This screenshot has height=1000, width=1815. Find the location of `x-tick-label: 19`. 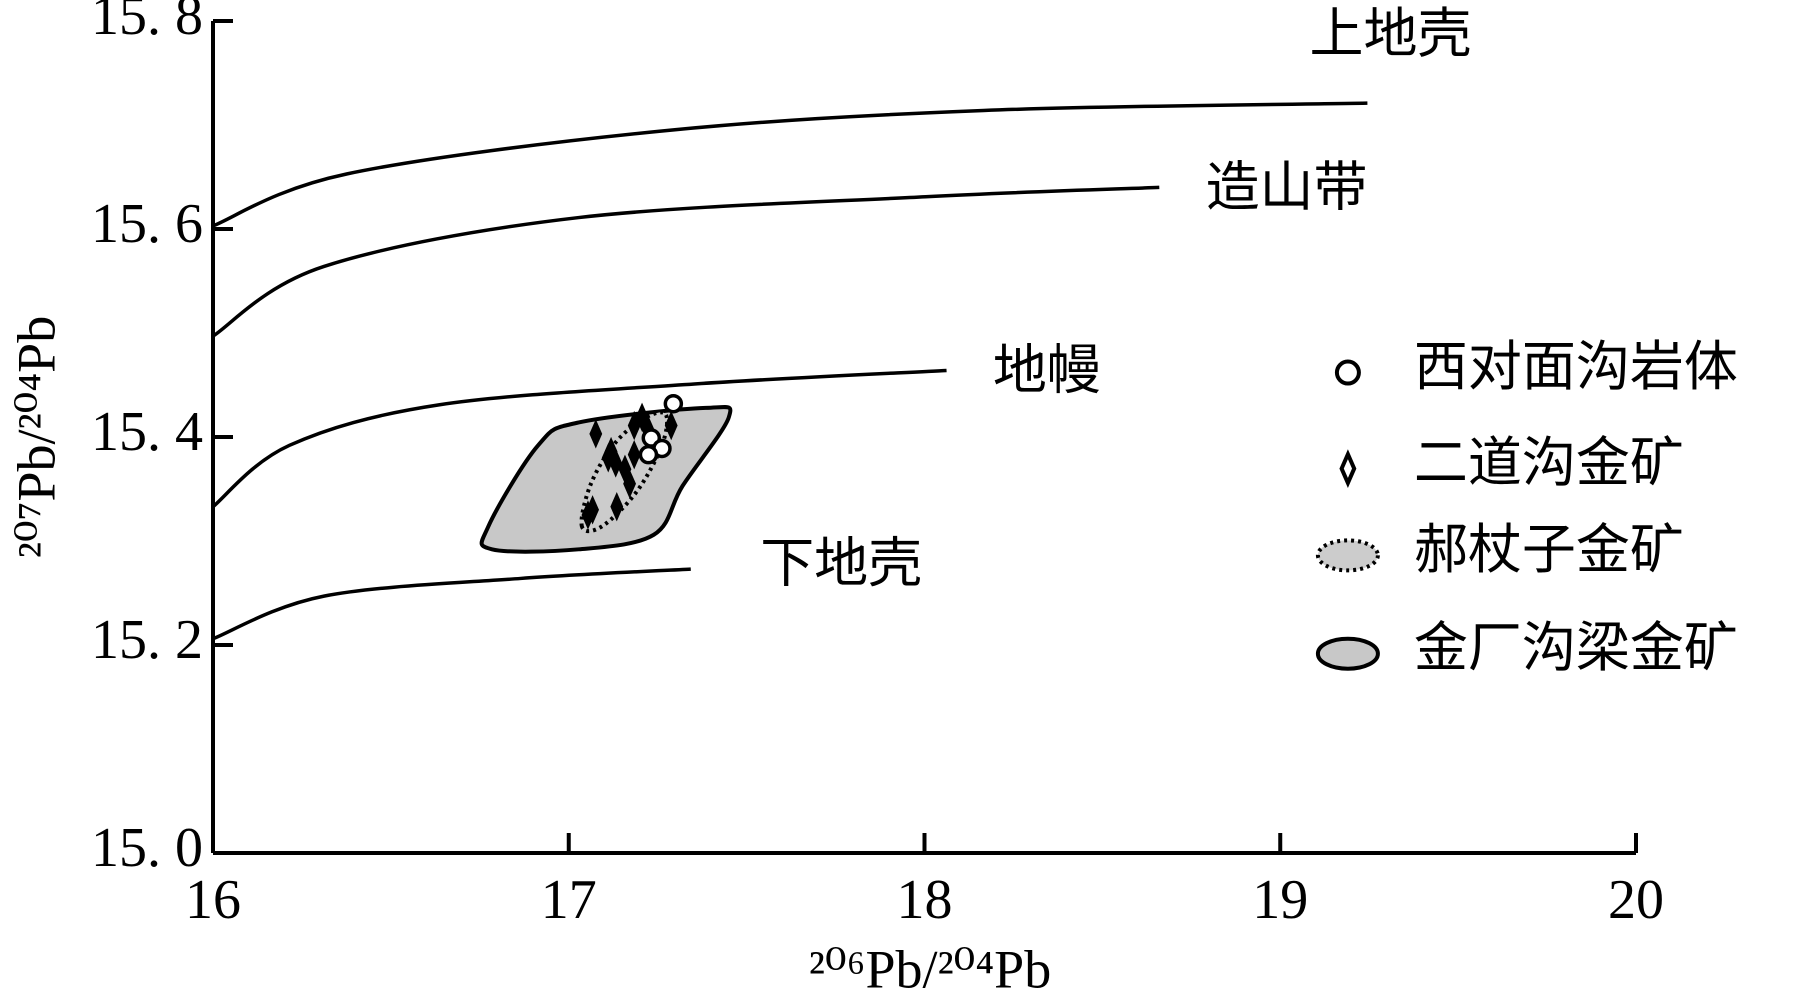

x-tick-label: 19 is located at coordinates (1280, 900).